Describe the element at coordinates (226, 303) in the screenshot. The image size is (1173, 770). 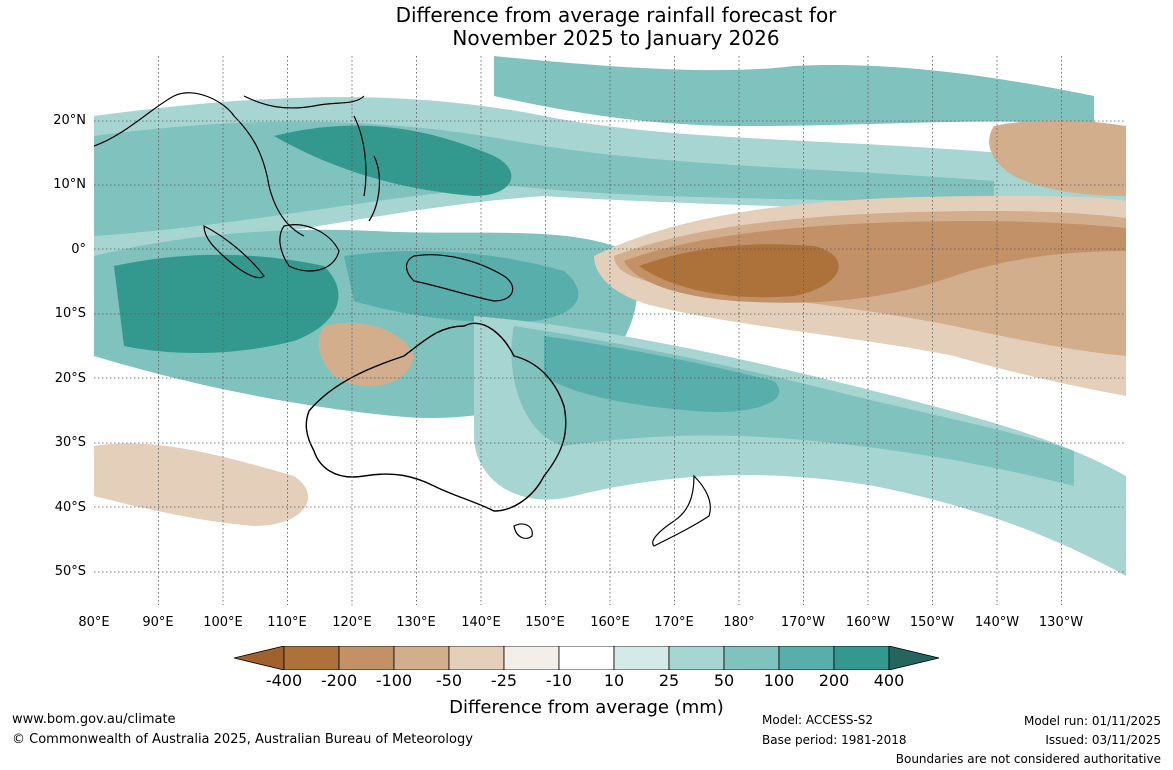
I see `wet-indian-ocean-dark` at that location.